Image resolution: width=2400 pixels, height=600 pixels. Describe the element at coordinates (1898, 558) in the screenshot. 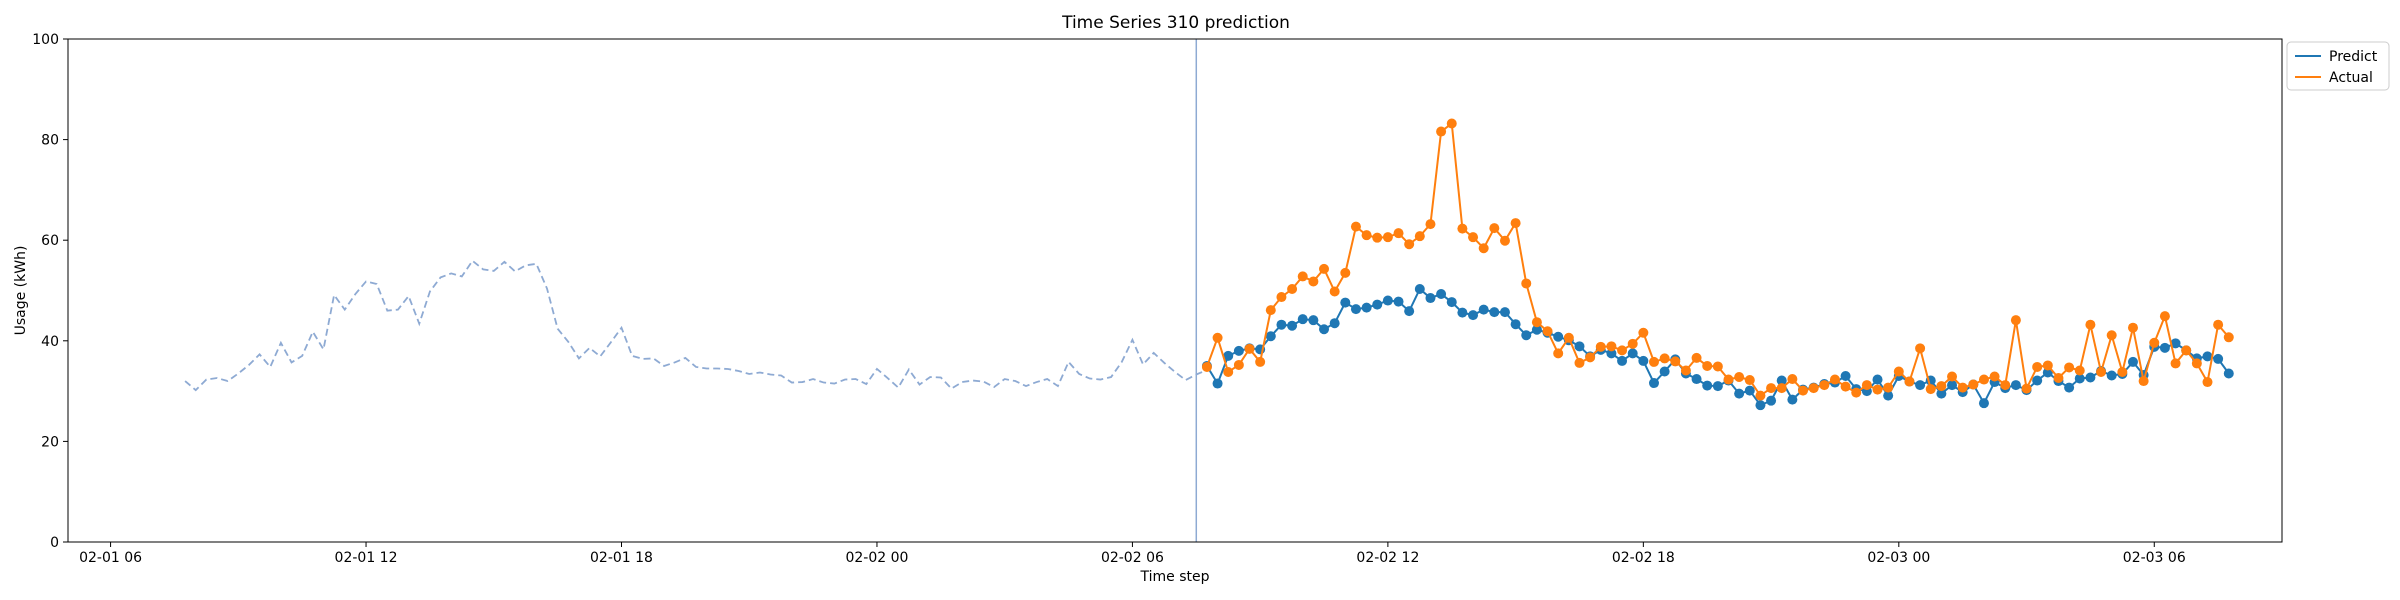

I see `x-tick-label: 02-03 00` at that location.